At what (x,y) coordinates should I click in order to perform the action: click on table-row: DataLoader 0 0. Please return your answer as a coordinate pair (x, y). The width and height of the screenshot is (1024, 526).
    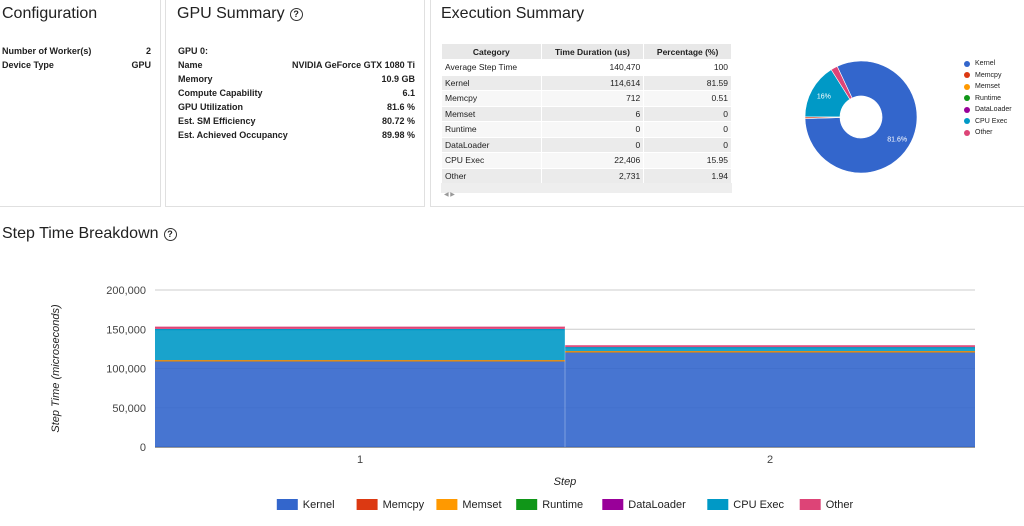
    Looking at the image, I should click on (586, 144).